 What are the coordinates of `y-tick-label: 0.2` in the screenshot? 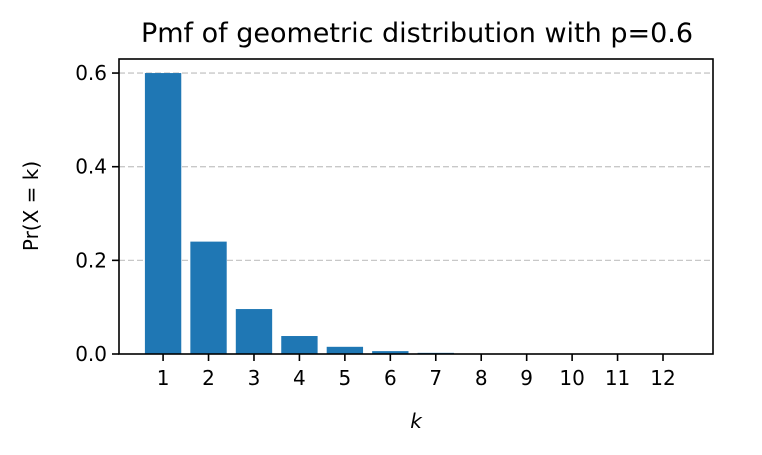 It's located at (91, 260).